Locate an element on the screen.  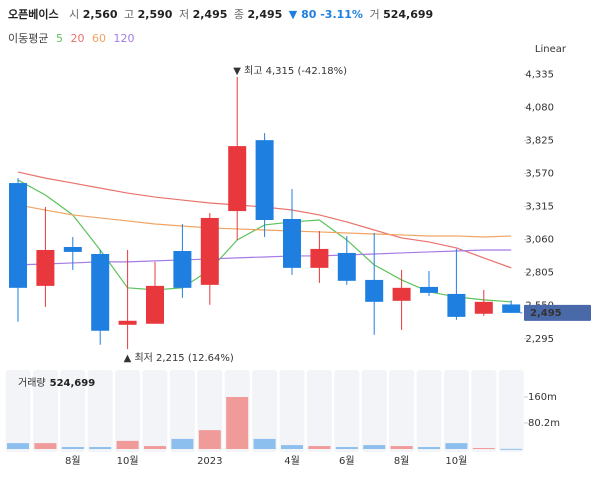
stock-name: 오픈베이스 is located at coordinates (33, 14).